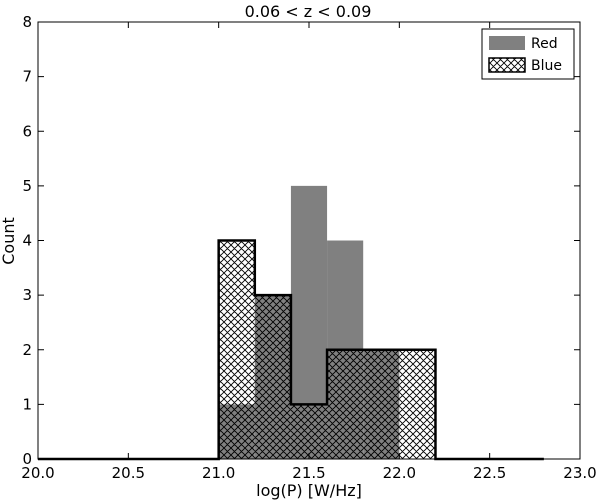 The width and height of the screenshot is (600, 502). What do you see at coordinates (27, 131) in the screenshot?
I see `y-tick-label: 6` at bounding box center [27, 131].